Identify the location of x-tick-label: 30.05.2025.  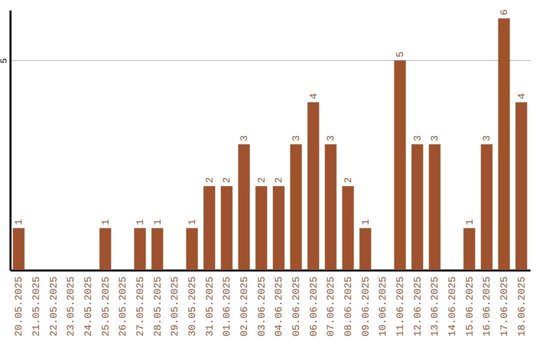
(193, 306).